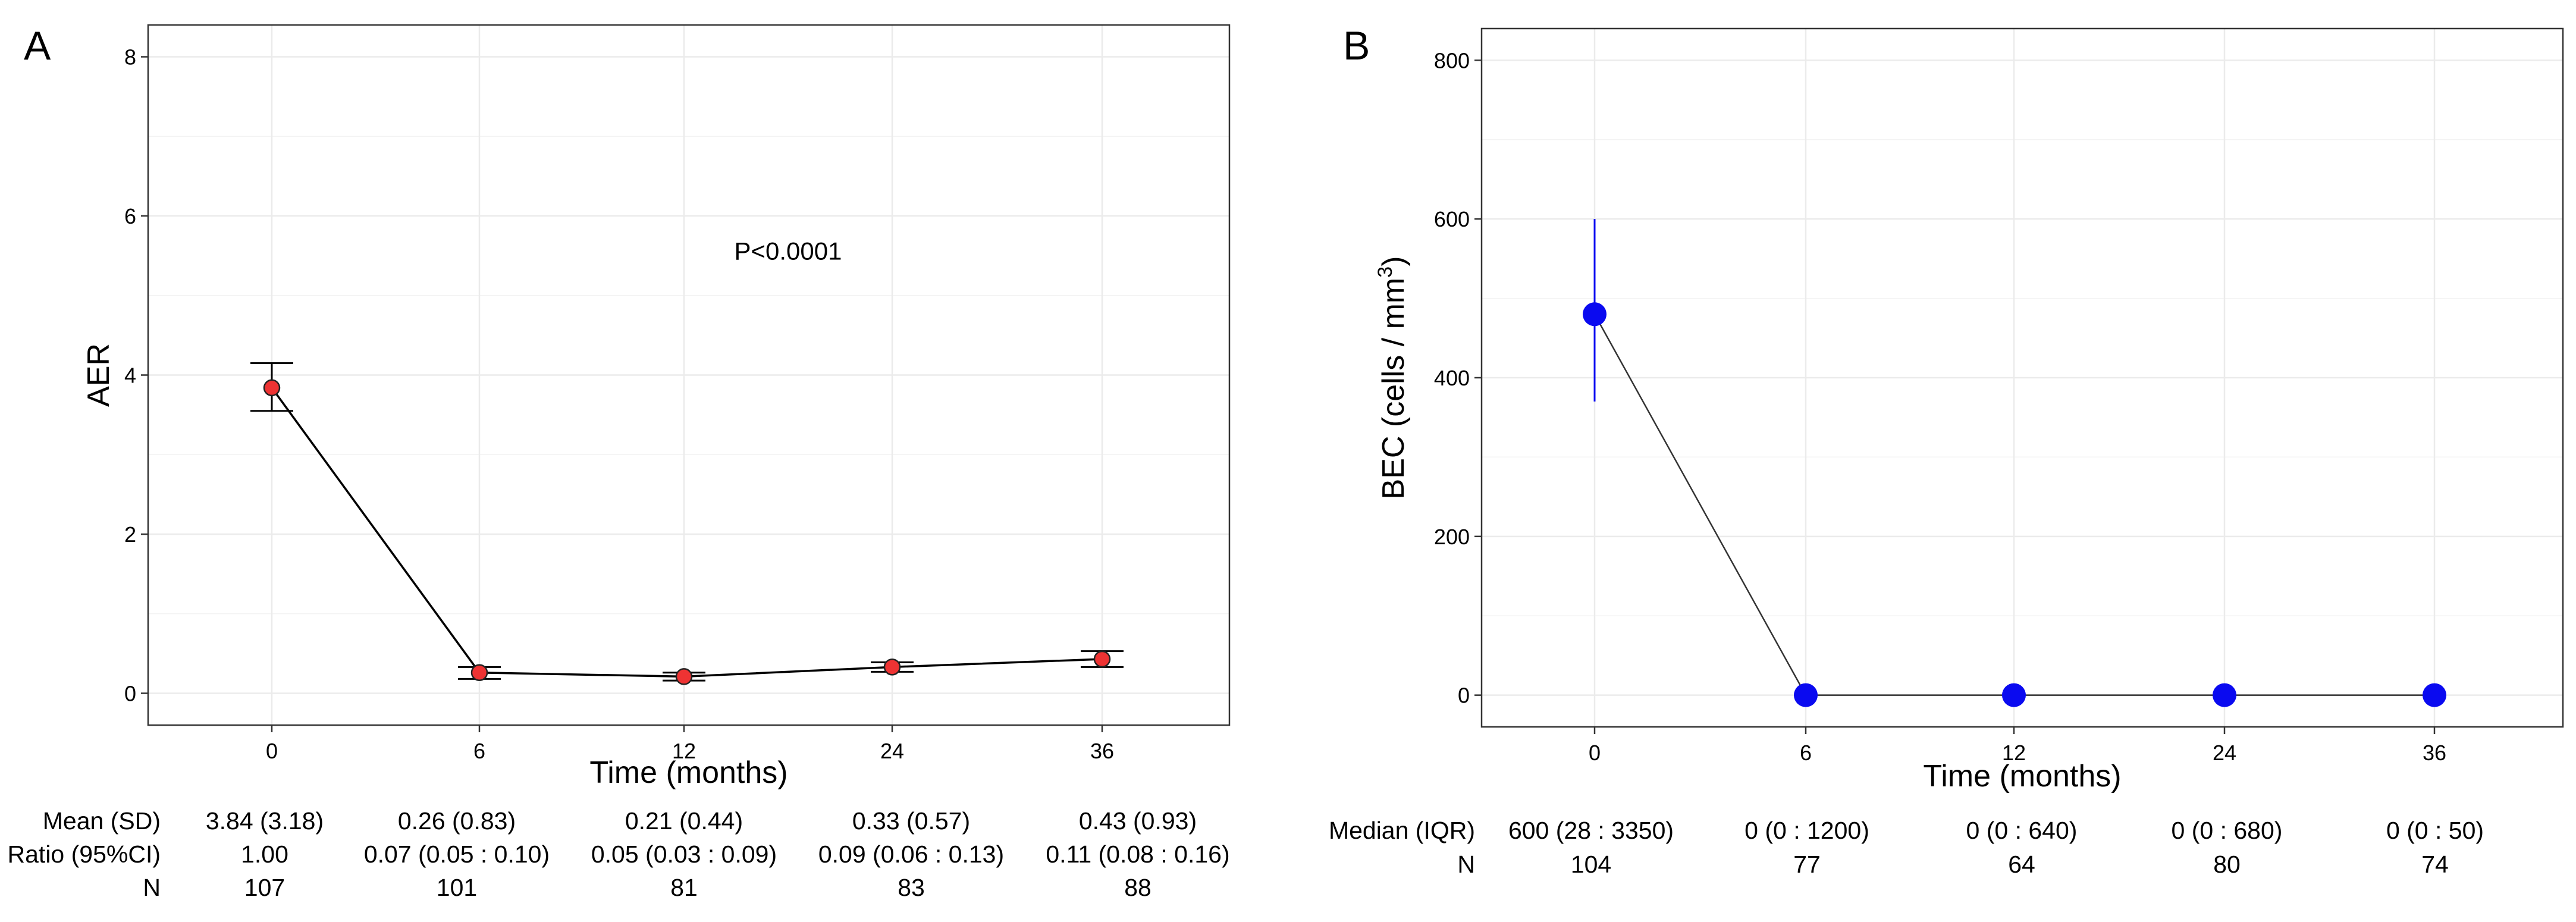 This screenshot has height=922, width=2576. What do you see at coordinates (1102, 751) in the screenshot?
I see `panel-a-x-tick-label: 36` at bounding box center [1102, 751].